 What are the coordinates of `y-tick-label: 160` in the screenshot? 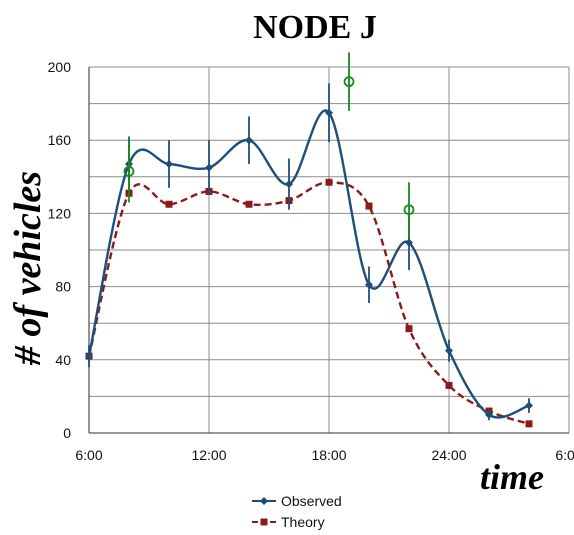 It's located at (60, 140).